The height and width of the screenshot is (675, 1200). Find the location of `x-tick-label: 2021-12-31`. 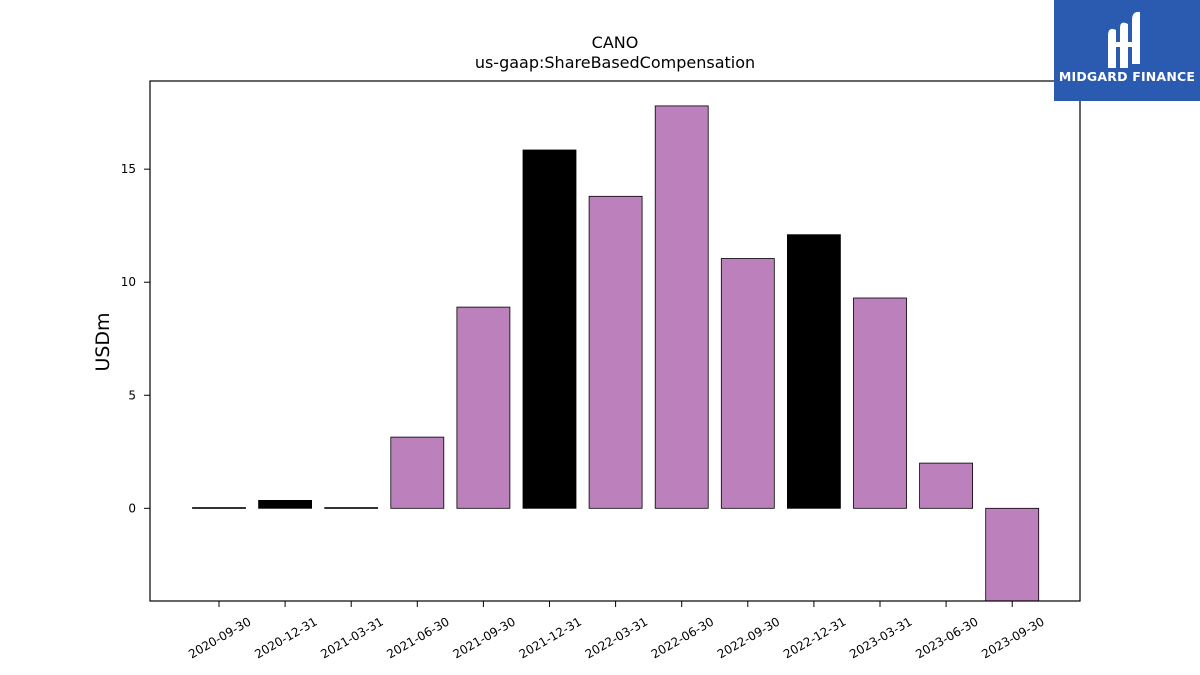

x-tick-label: 2021-12-31 is located at coordinates (550, 637).